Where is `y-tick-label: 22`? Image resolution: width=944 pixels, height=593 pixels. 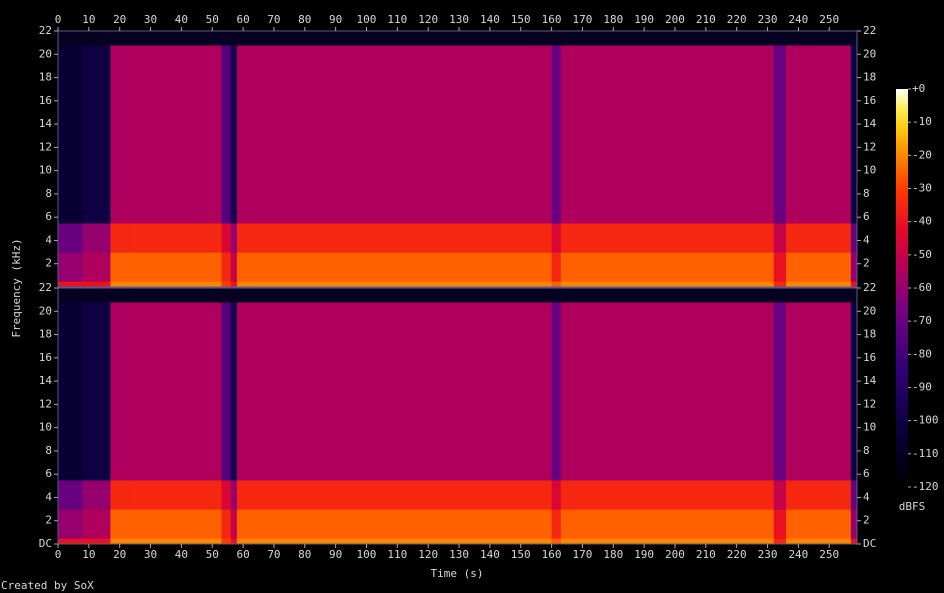
y-tick-label: 22 is located at coordinates (869, 30).